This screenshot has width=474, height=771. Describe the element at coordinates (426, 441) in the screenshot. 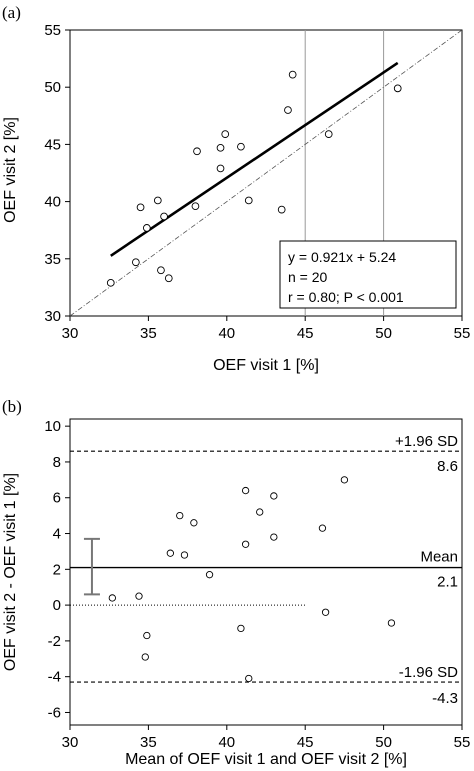

I see `upper-limit-label: +1.96 SD` at that location.